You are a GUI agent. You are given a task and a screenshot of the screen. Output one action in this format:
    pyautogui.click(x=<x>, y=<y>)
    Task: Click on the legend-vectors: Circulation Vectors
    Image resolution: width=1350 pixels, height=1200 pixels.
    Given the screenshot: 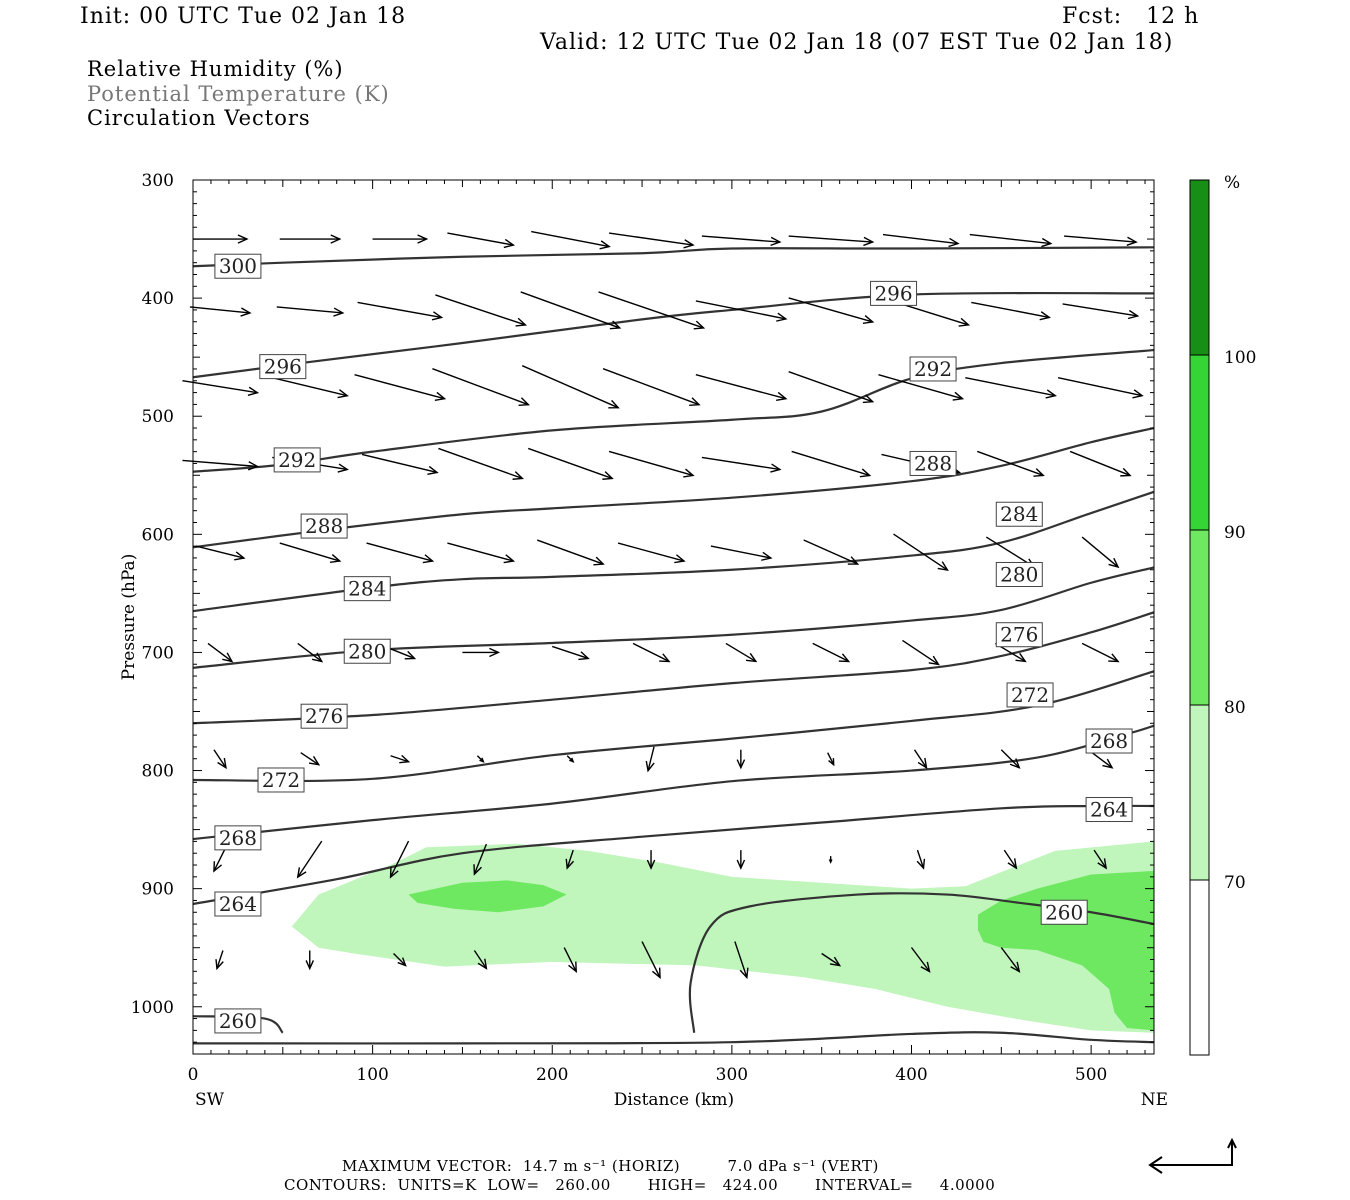 What is the action you would take?
    pyautogui.click(x=199, y=118)
    